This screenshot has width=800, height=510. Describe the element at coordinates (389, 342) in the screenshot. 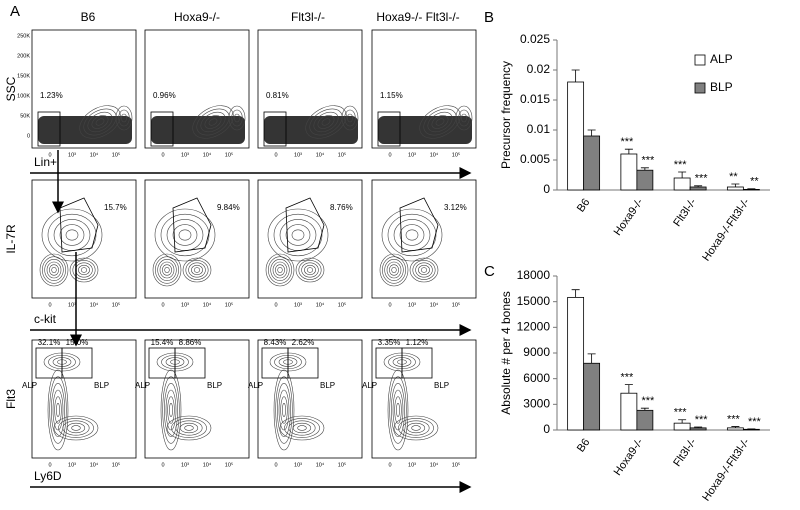

I see `gate-percent: 3.35%` at that location.